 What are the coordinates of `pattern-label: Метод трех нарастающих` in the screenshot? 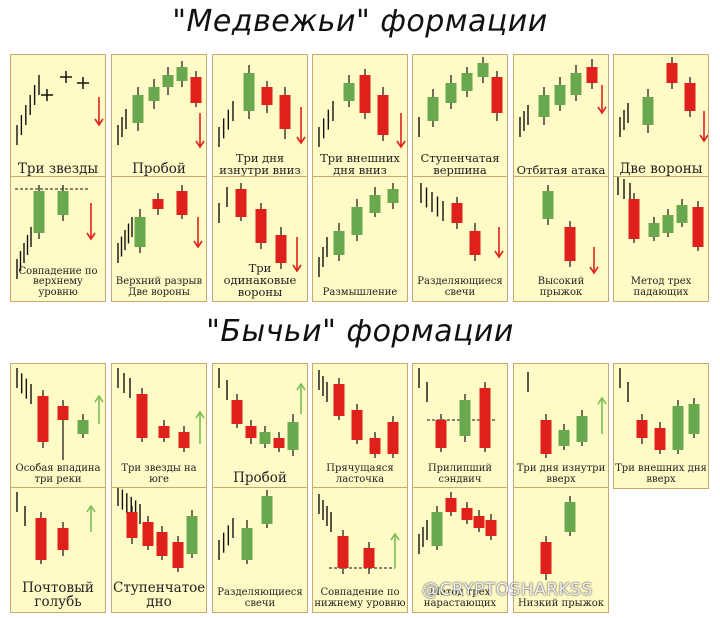 It's located at (460, 598).